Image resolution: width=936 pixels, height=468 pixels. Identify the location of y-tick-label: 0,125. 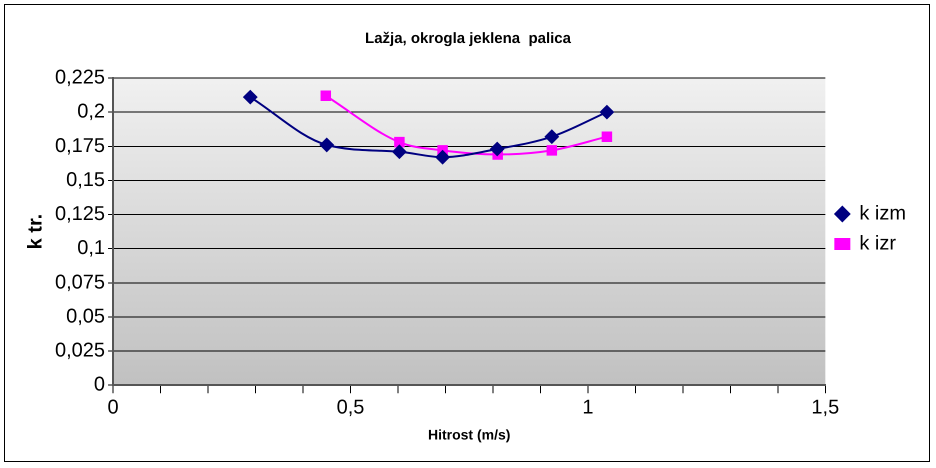
(80, 214).